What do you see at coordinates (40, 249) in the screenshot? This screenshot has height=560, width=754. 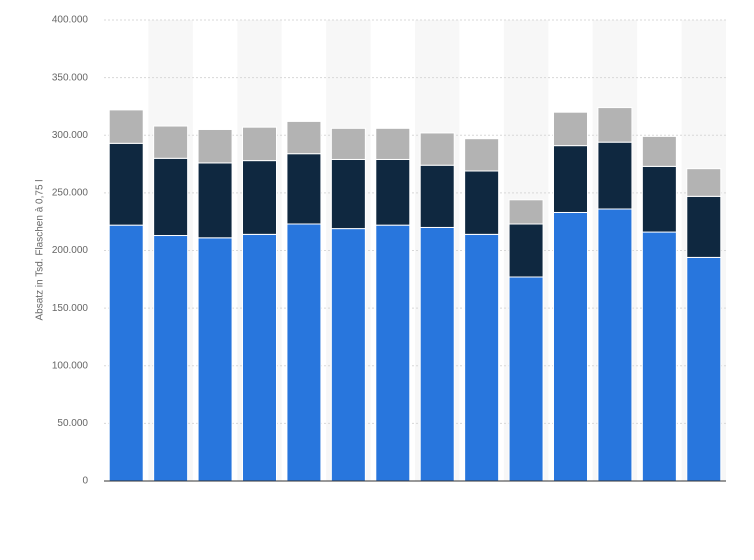 I see `y-axis-label: Absatz in Tsd. Flaschen à 0,75 l` at bounding box center [40, 249].